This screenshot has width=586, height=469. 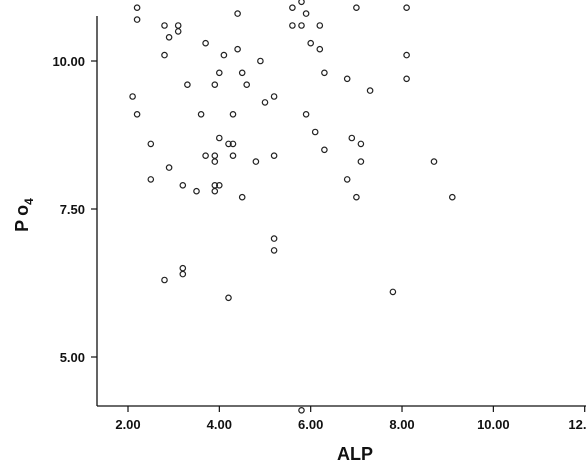 What do you see at coordinates (22, 210) in the screenshot?
I see `y-axis-title-o: o` at bounding box center [22, 210].